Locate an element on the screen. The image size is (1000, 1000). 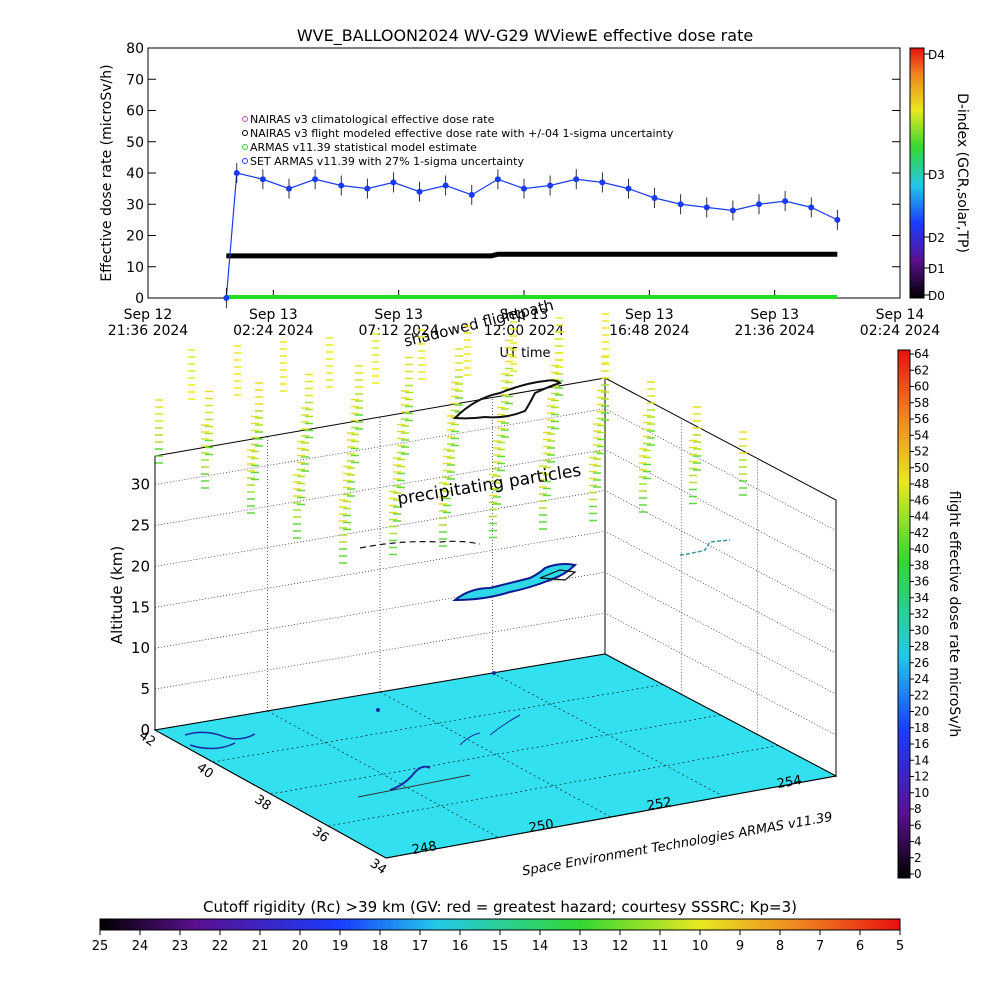
dose-colorbar-tick-label: 18 is located at coordinates (921, 728).